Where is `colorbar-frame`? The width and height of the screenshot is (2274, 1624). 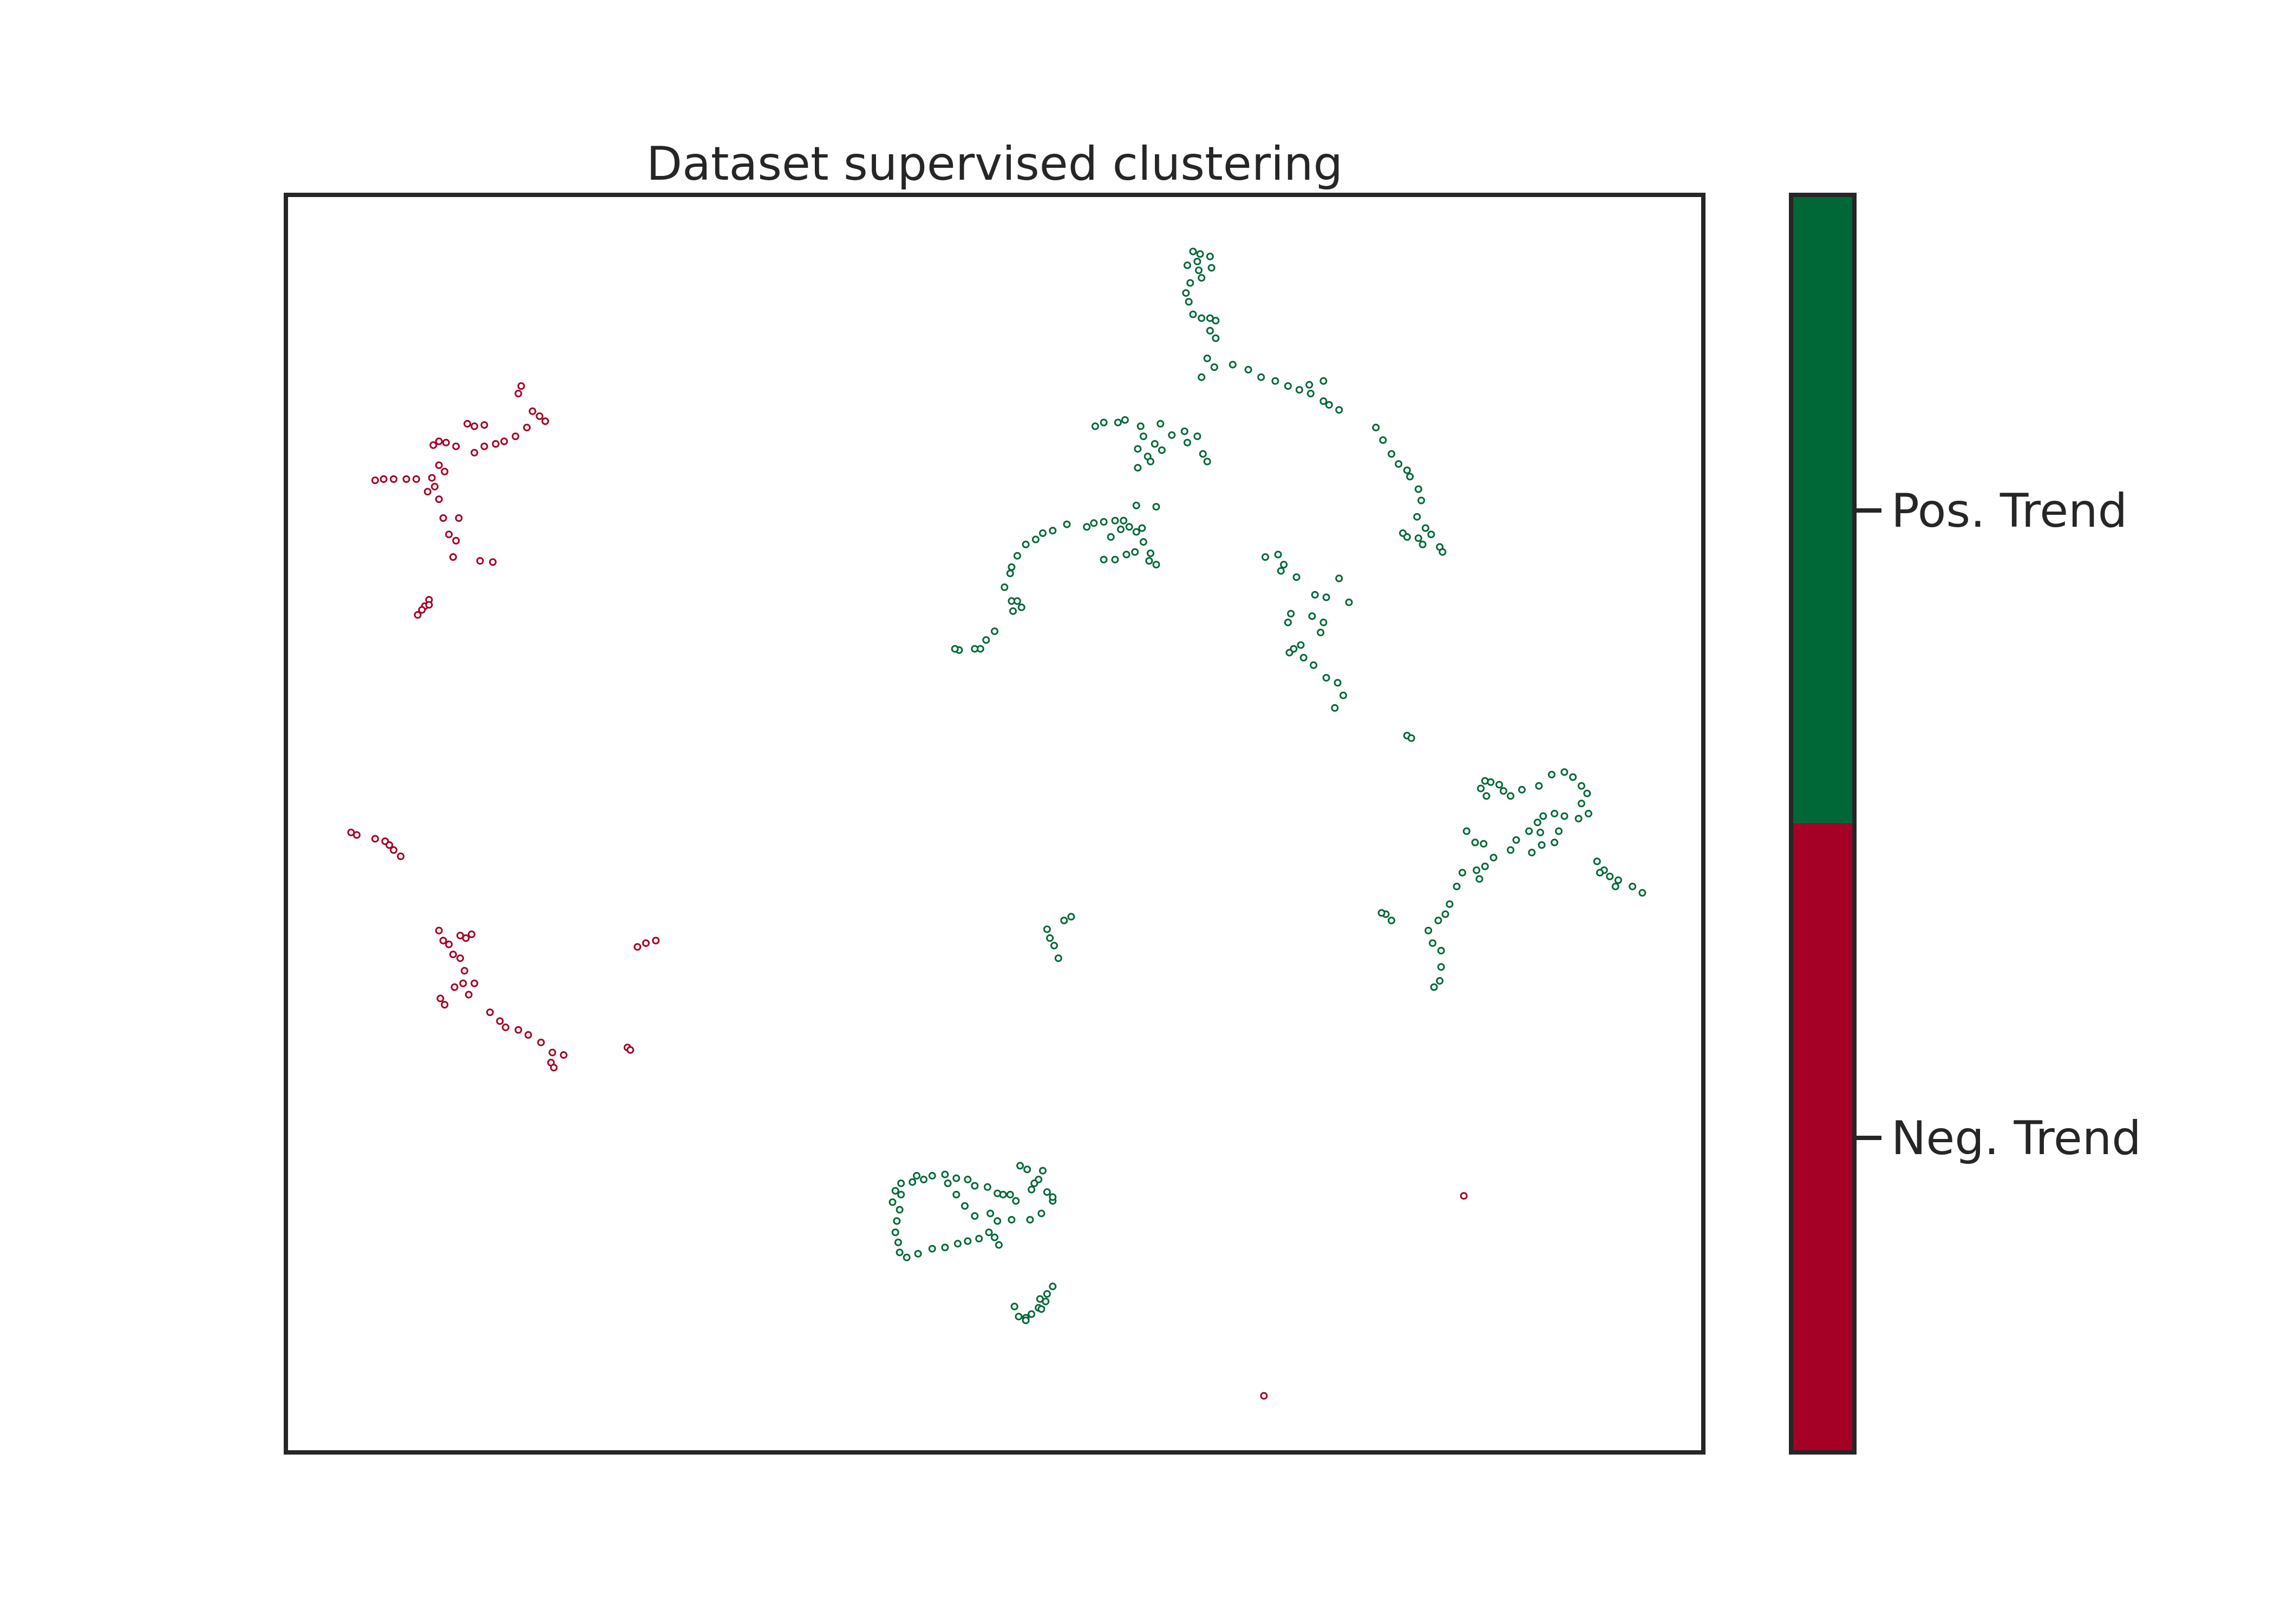
colorbar-frame is located at coordinates (1823, 824).